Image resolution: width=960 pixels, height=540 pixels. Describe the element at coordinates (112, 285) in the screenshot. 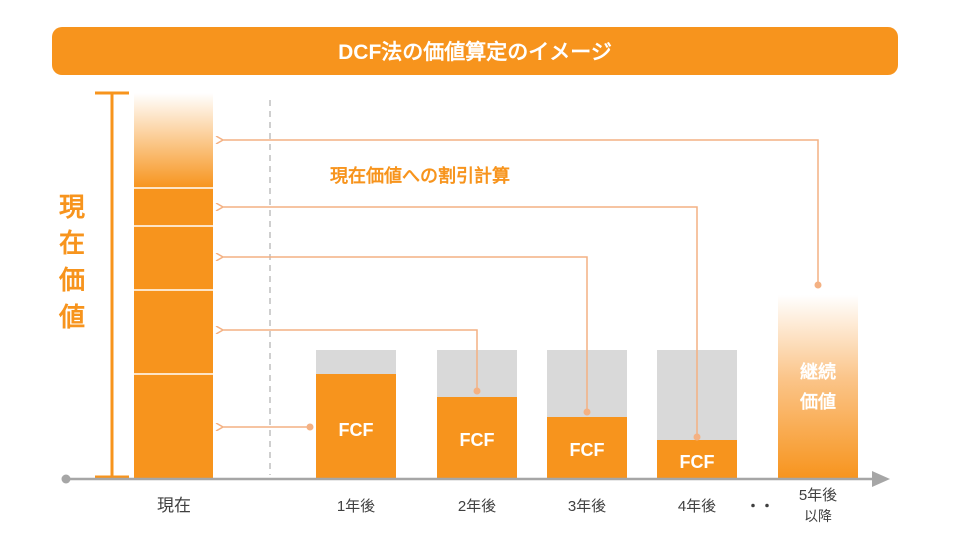

I see `present-value-bracket` at that location.